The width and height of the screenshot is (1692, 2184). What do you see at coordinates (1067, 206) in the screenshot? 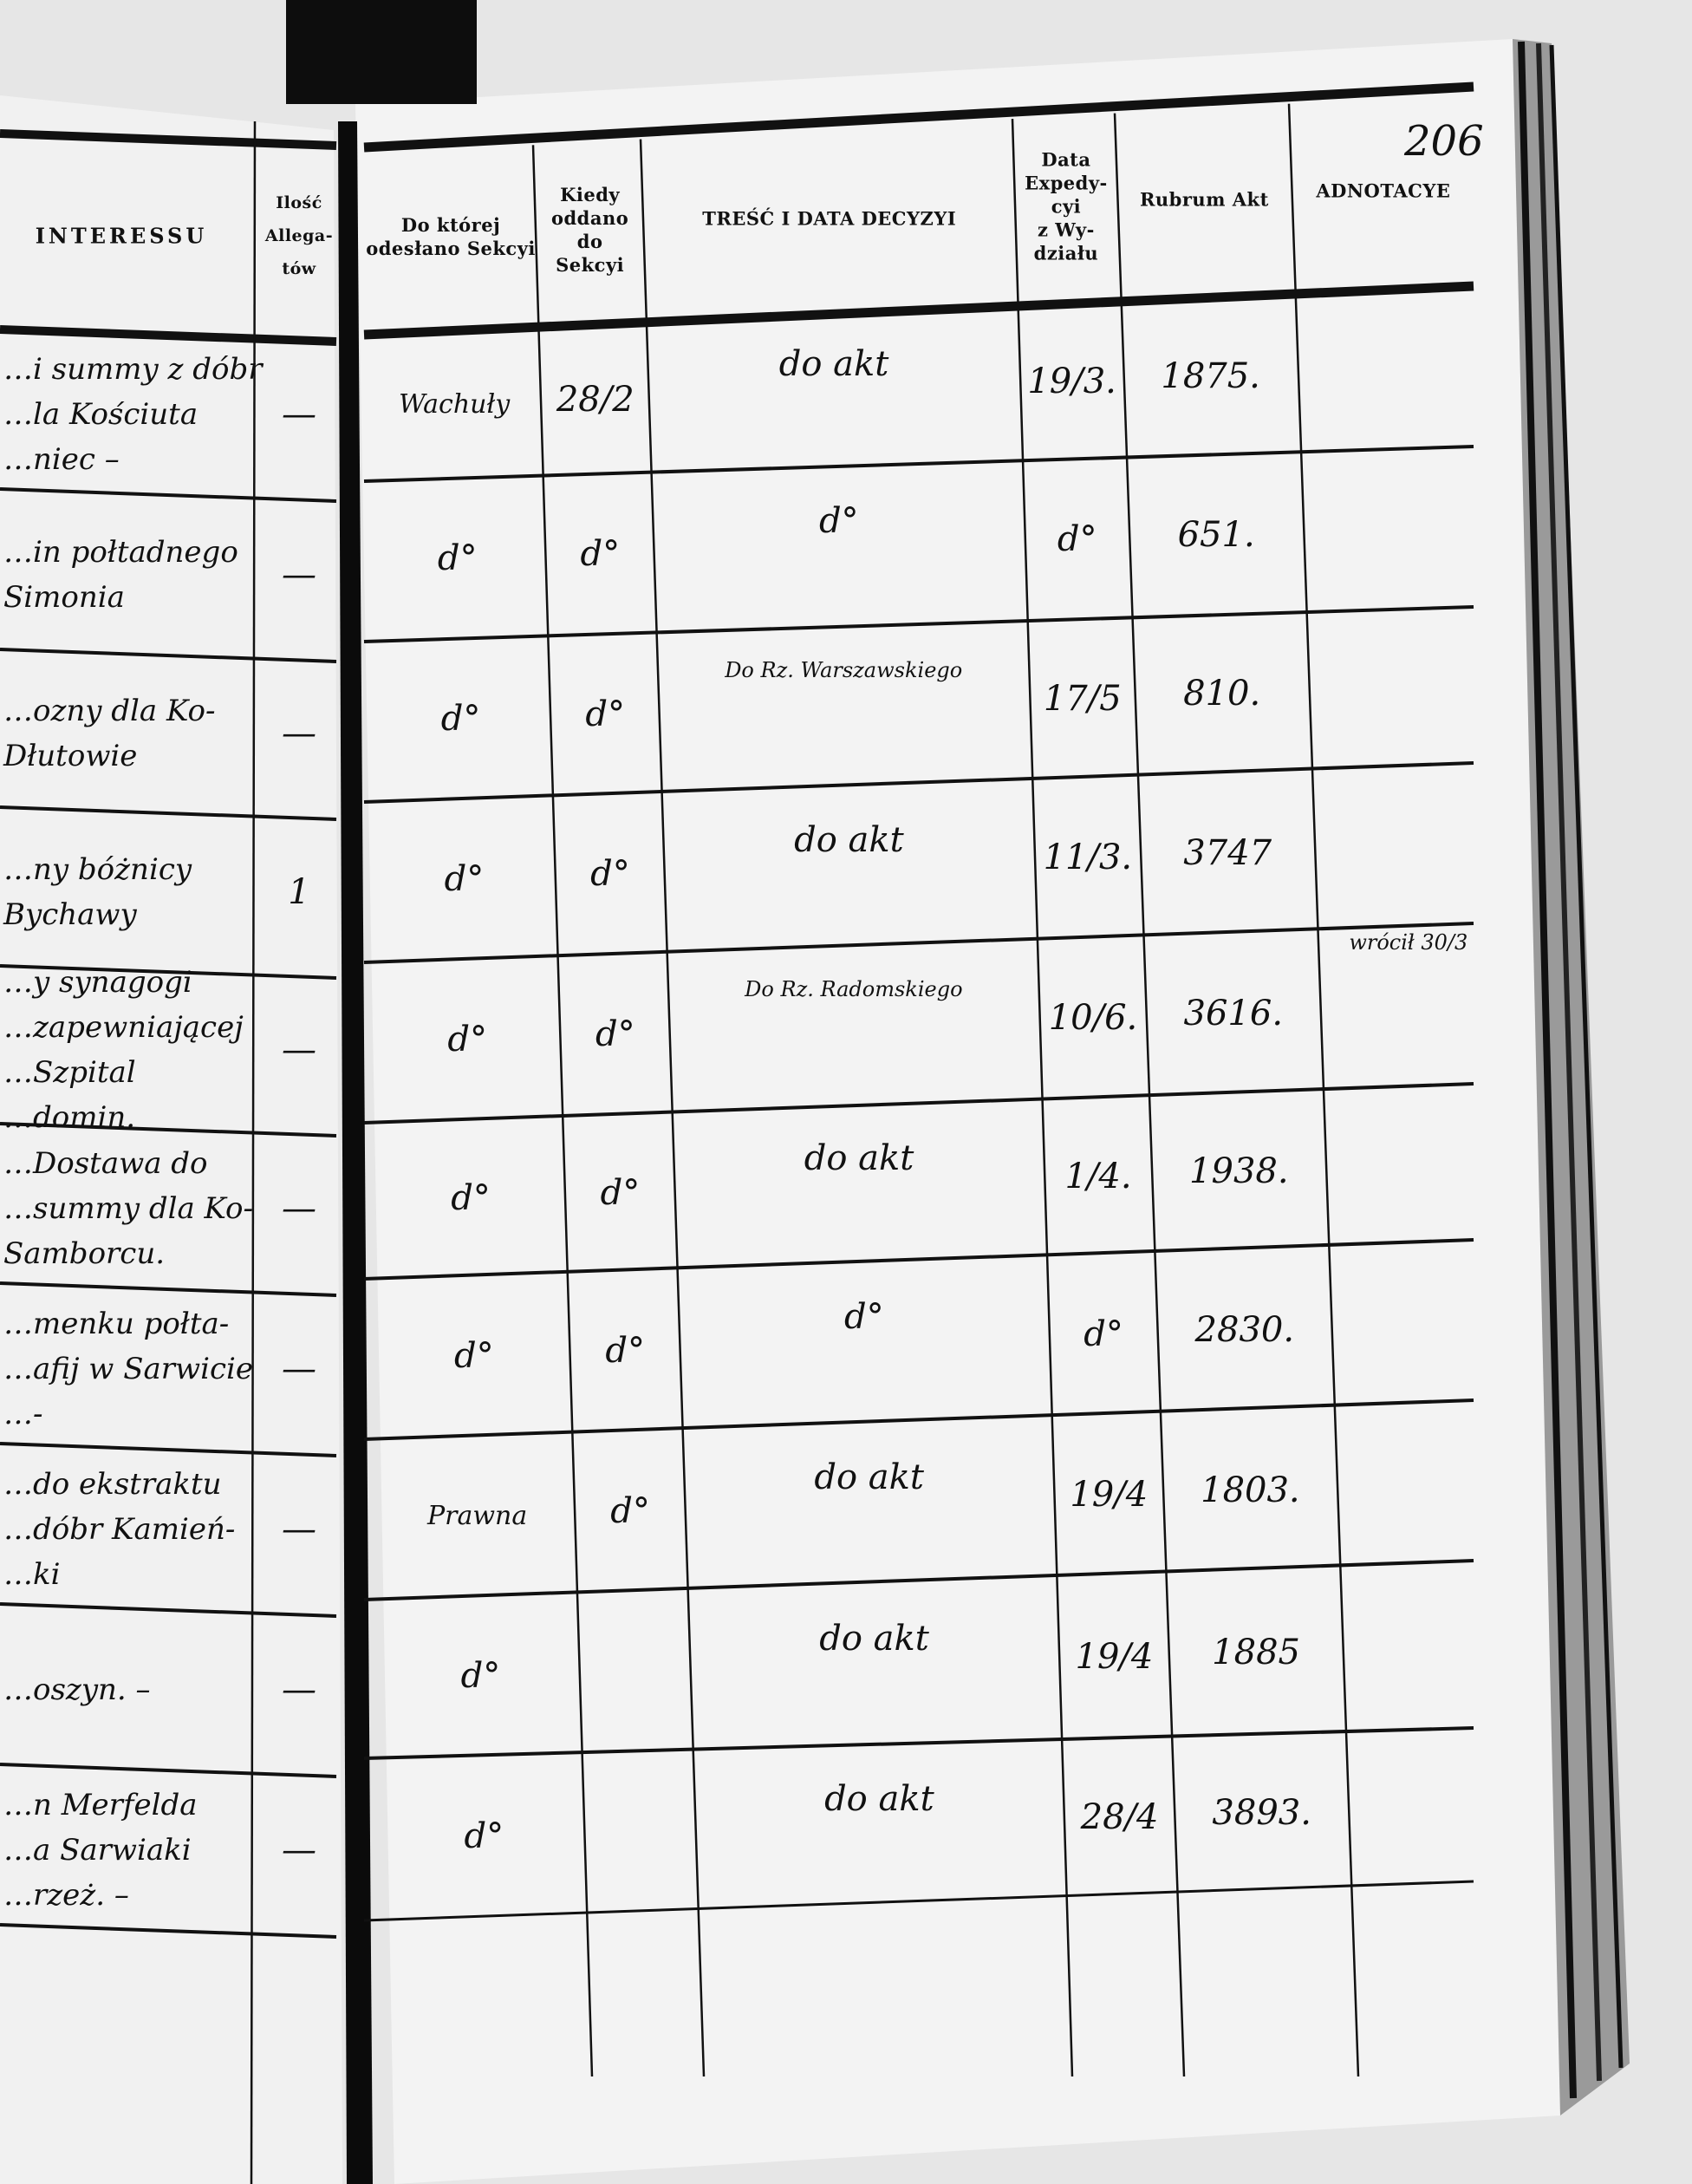
I see `header-column-3: Data Expedy- cyi z Wy- działu` at bounding box center [1067, 206].